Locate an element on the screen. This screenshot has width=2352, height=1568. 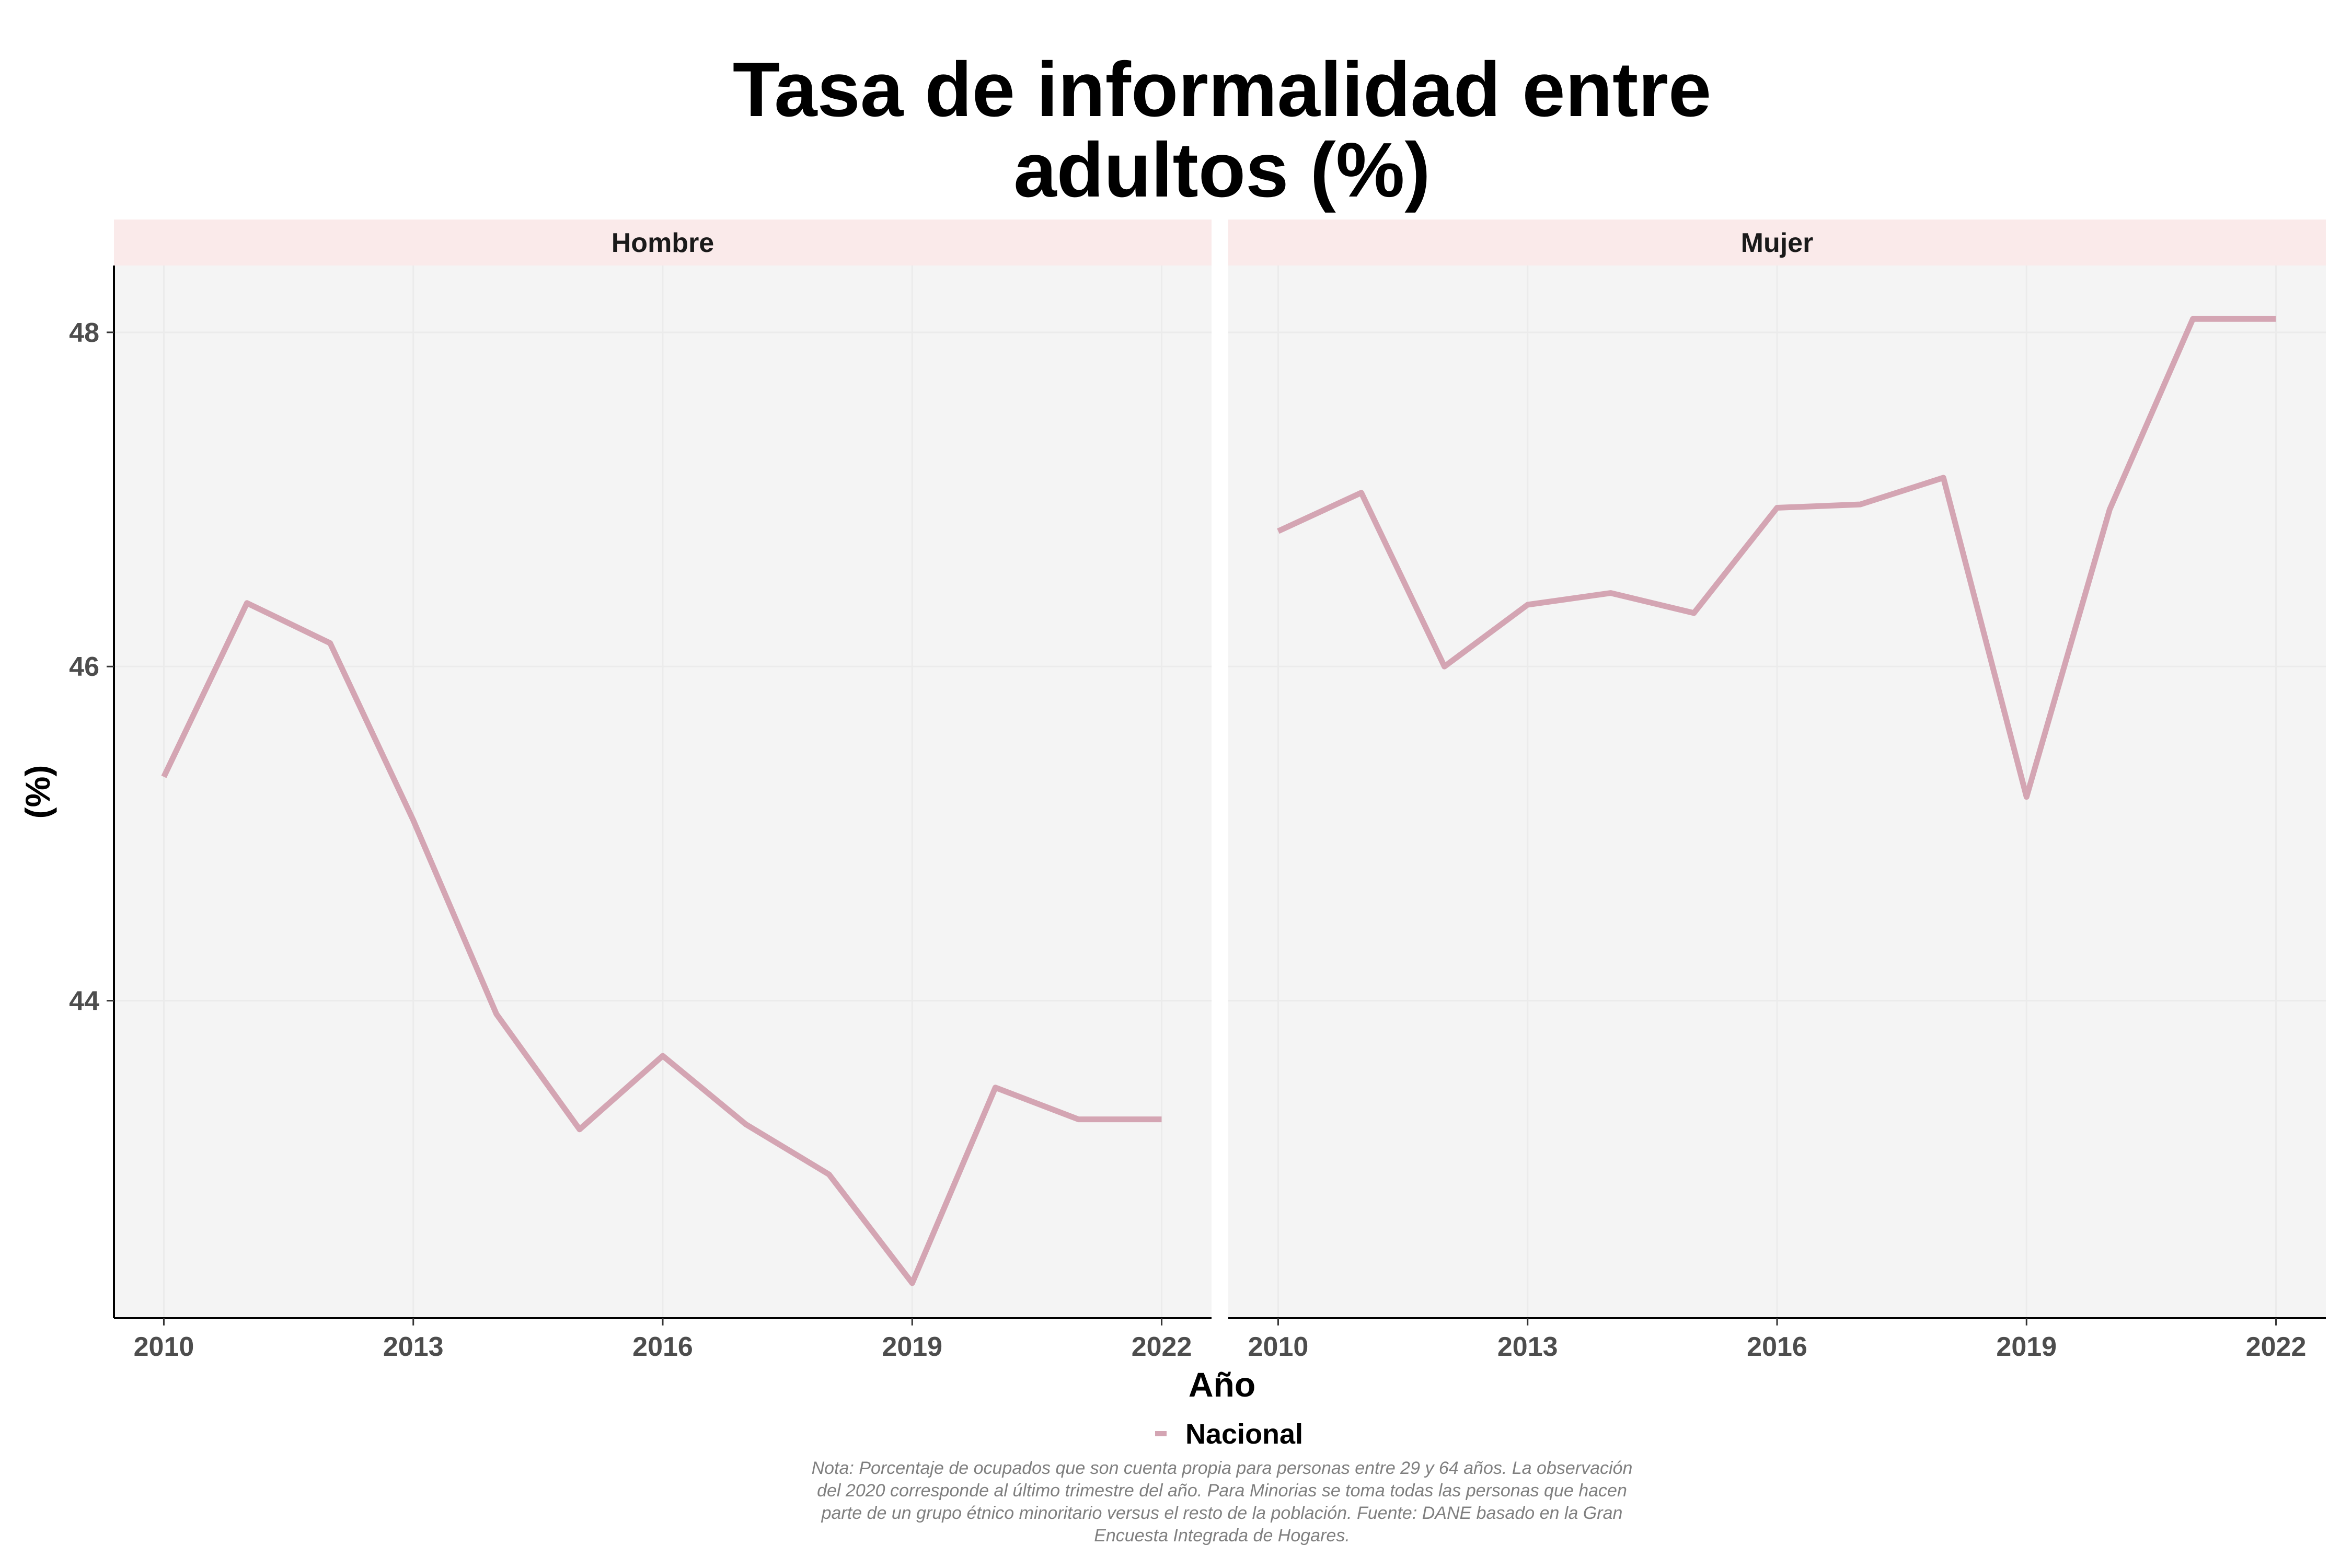
legend: Nacional is located at coordinates (1229, 1434).